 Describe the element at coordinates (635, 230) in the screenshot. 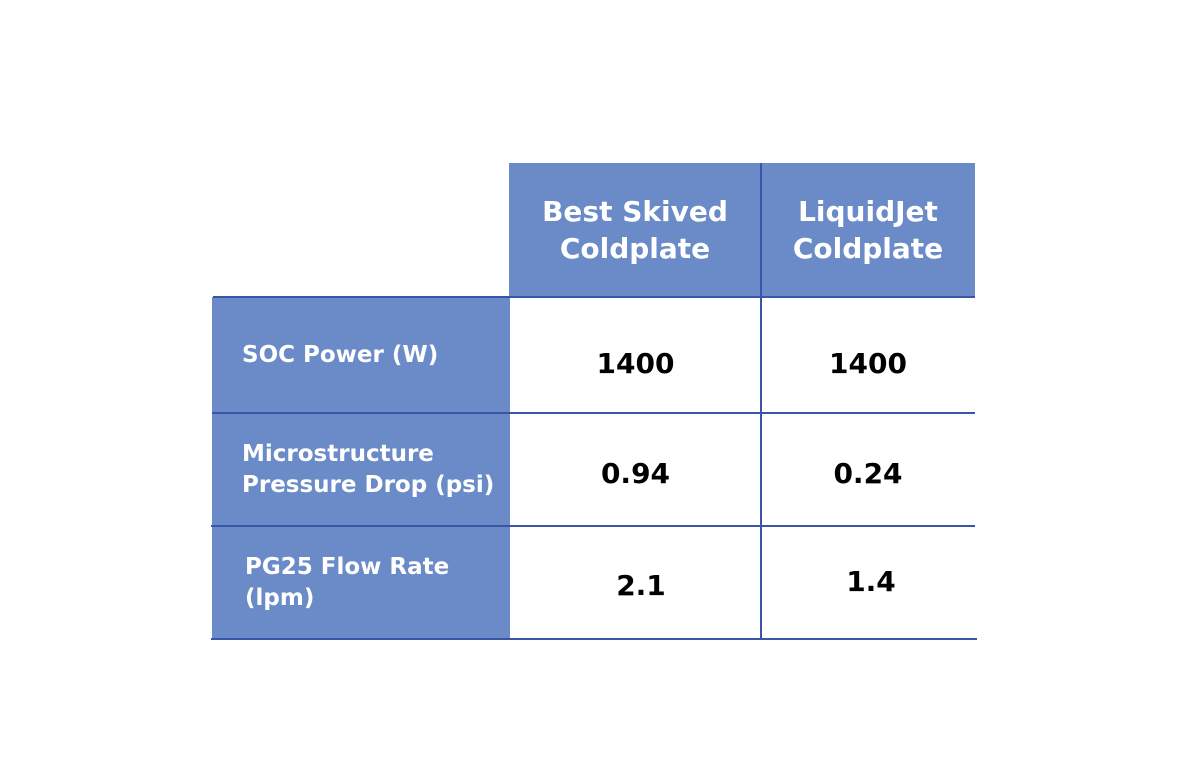

I see `column-header-best-skived: Best Skived Coldplate` at that location.